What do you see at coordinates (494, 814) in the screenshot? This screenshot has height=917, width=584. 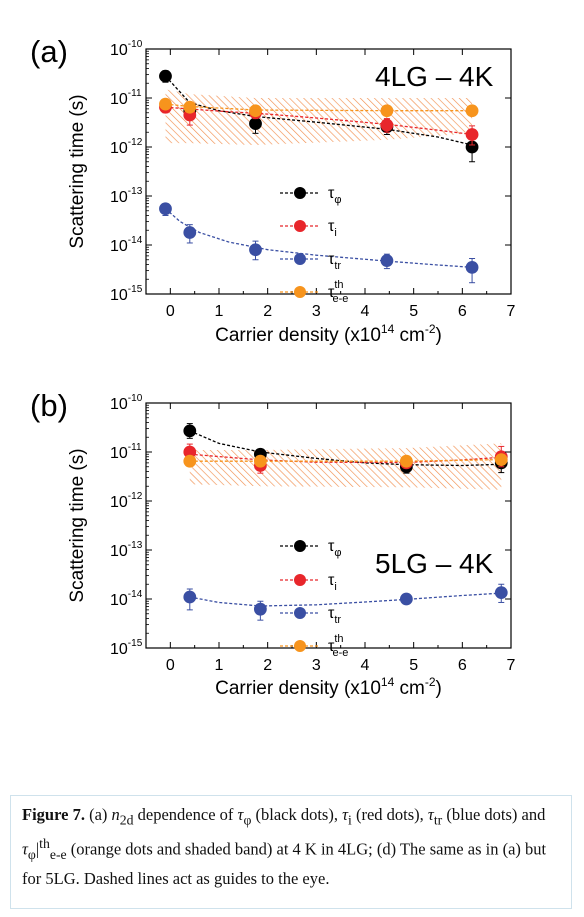 I see `caption-text: (blue dots) and` at bounding box center [494, 814].